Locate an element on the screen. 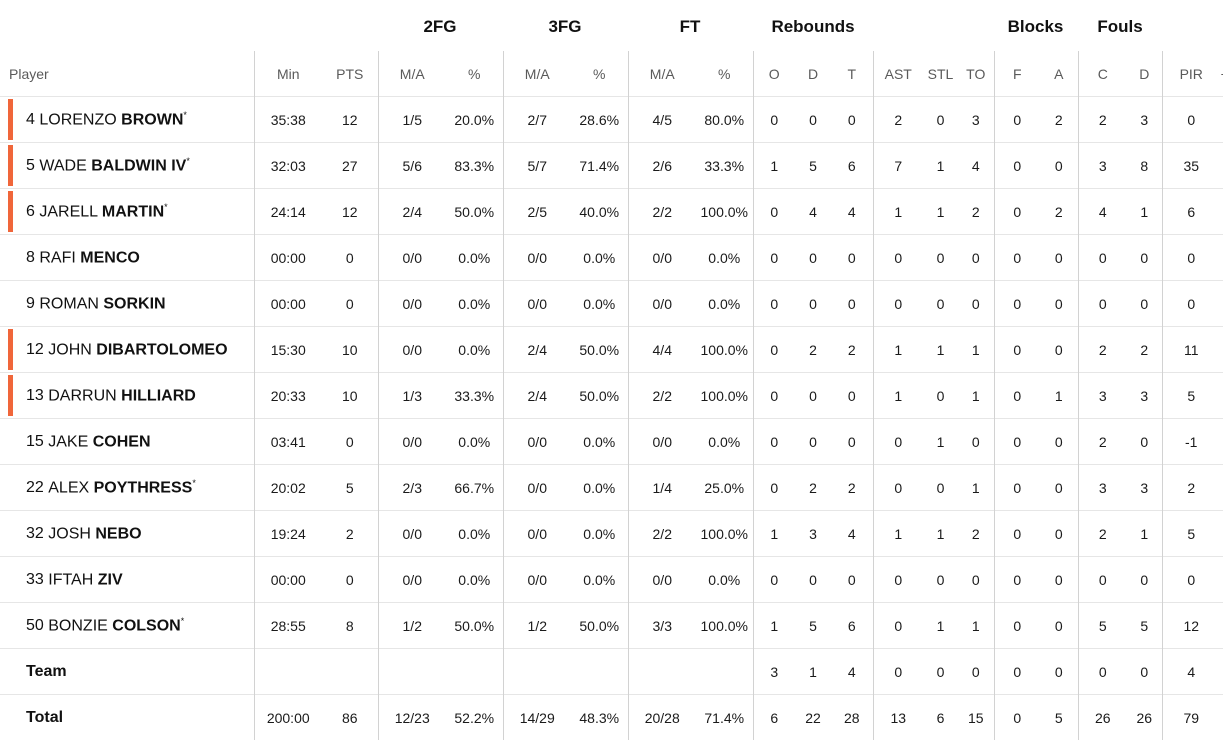 This screenshot has width=1223, height=740. player-name-link: RAFI MENCO is located at coordinates (89, 257).